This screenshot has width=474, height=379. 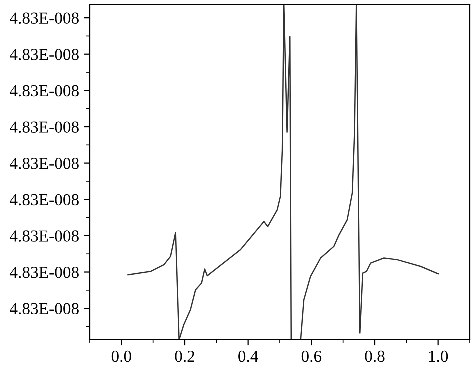 What do you see at coordinates (312, 356) in the screenshot?
I see `x-tick-label: 0.6` at bounding box center [312, 356].